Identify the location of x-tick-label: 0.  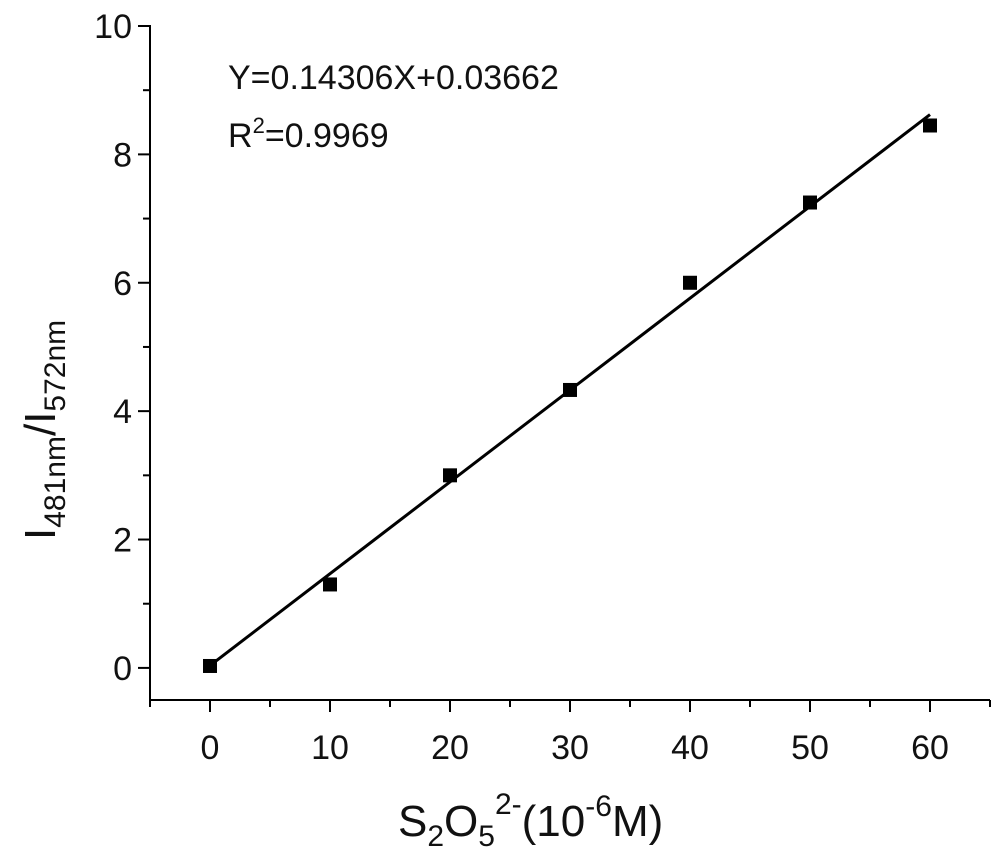
(210, 748).